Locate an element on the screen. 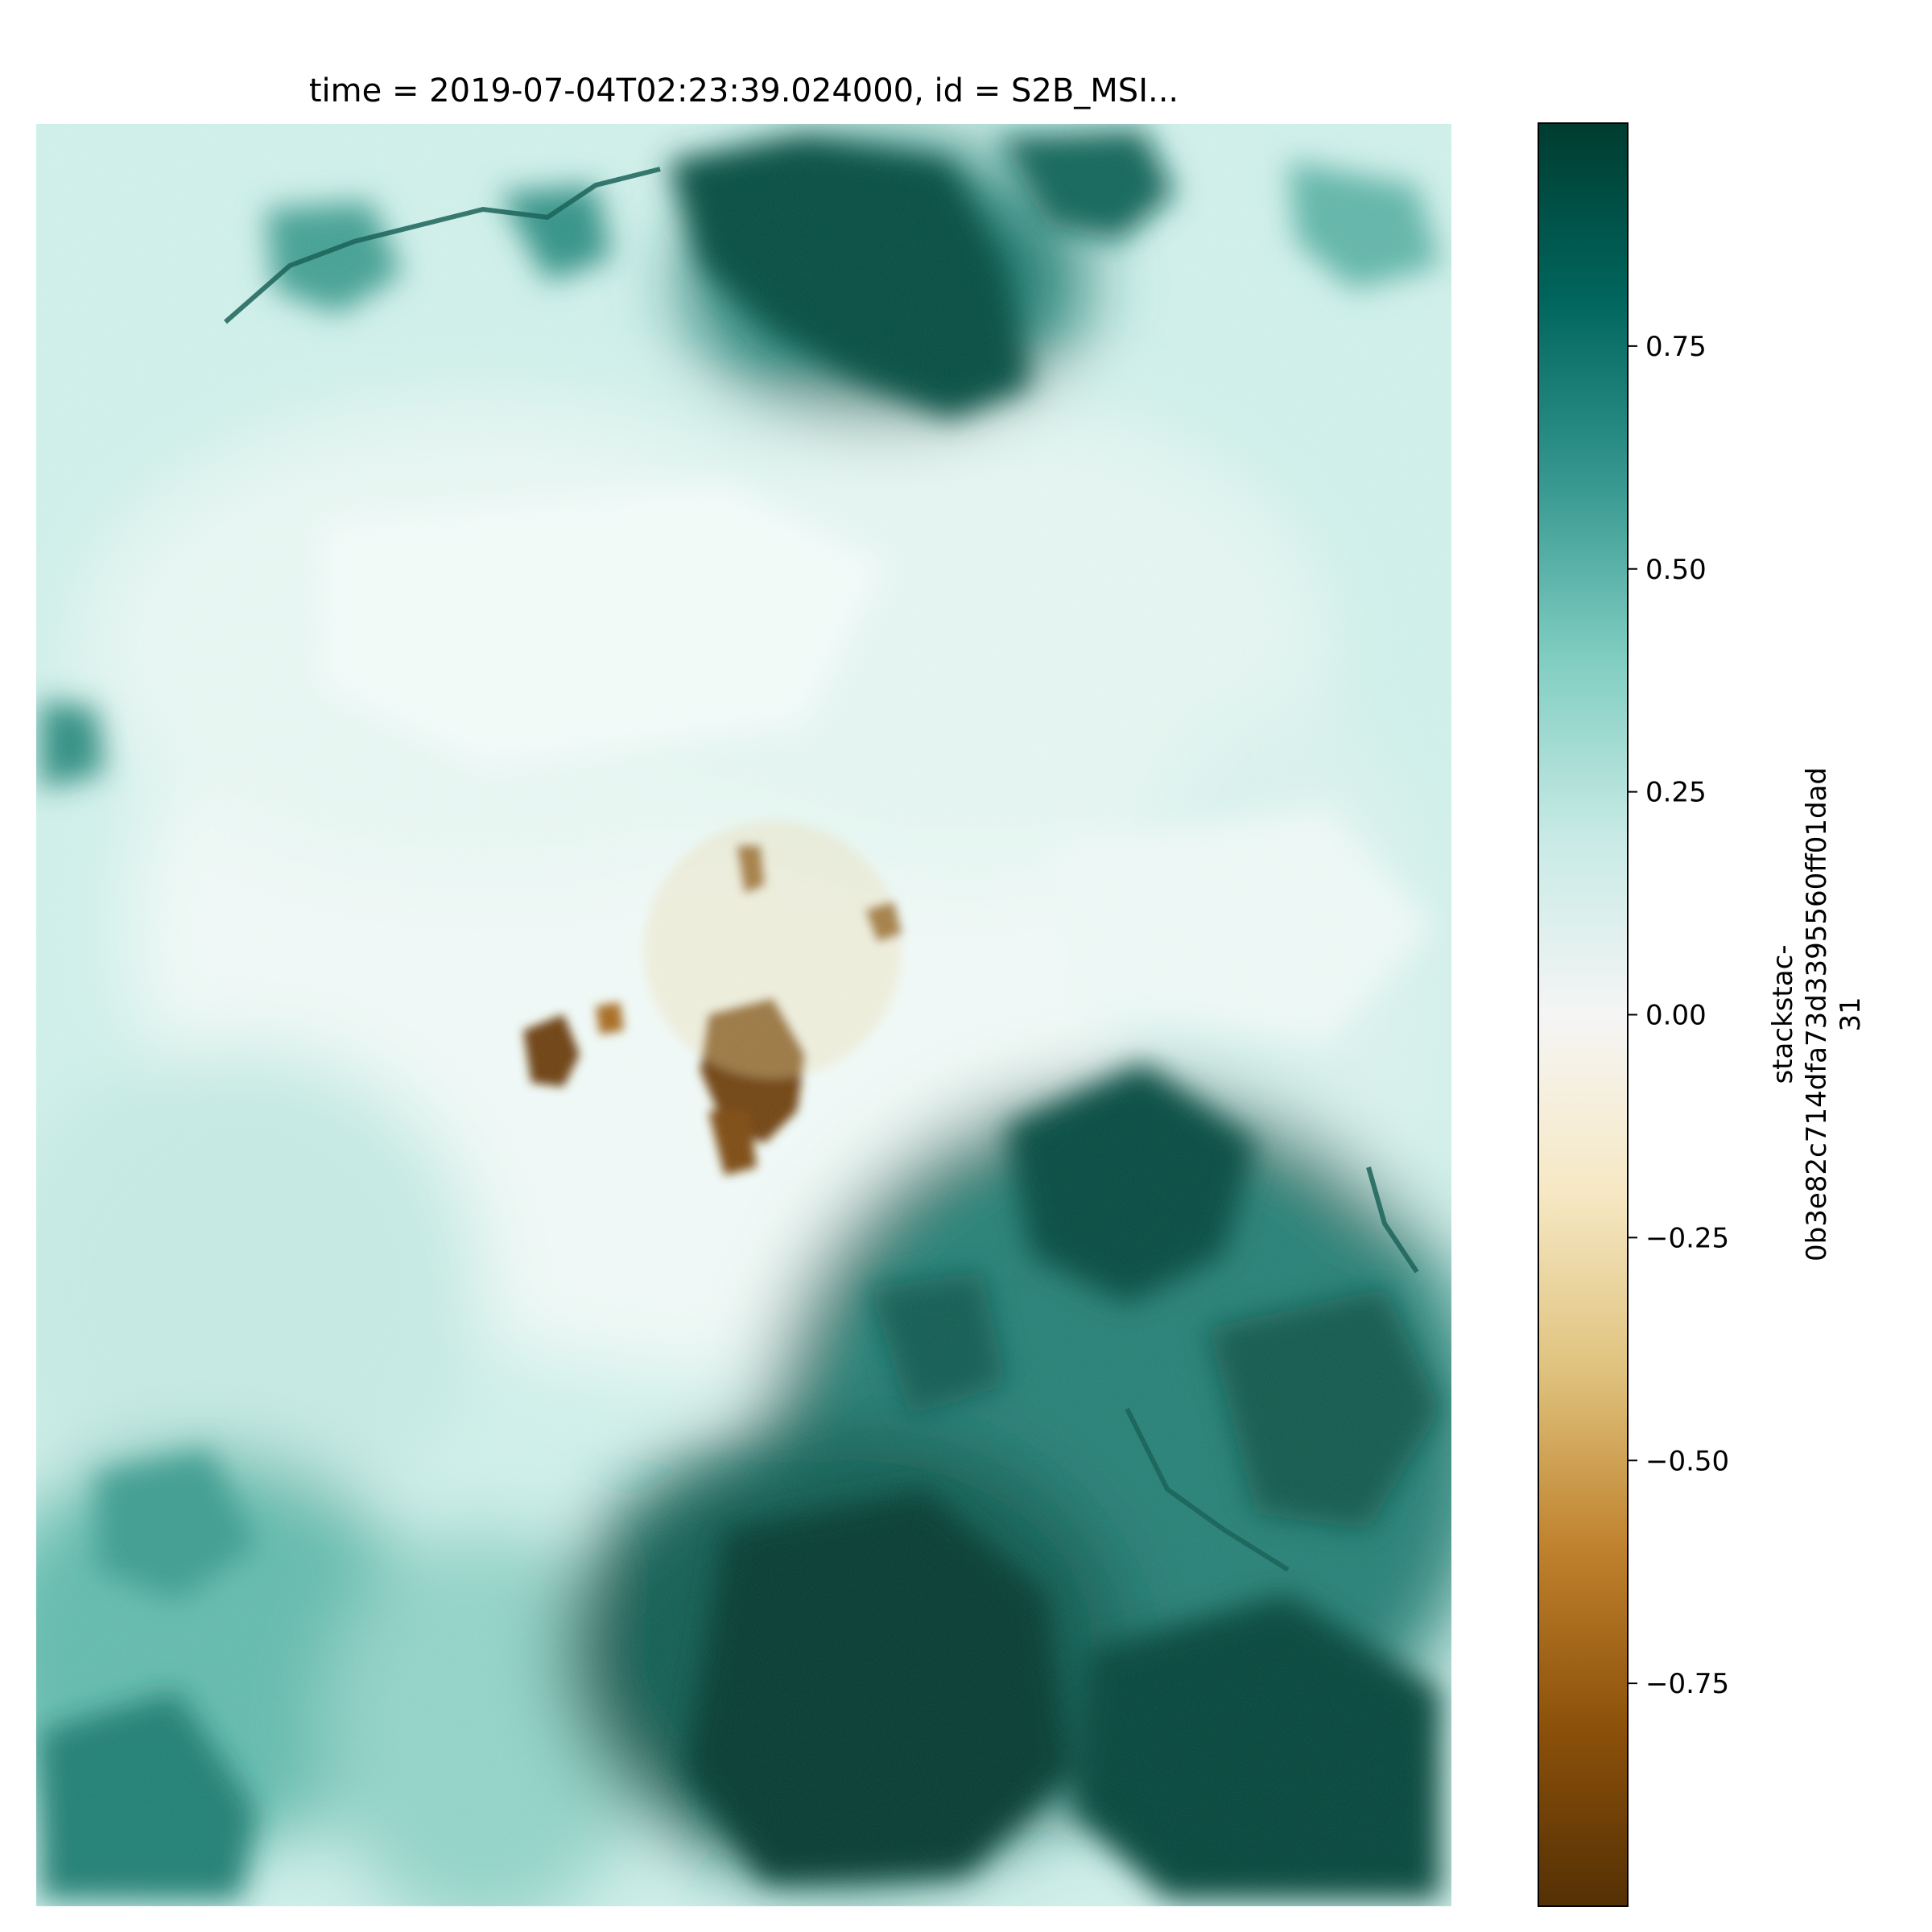 The height and width of the screenshot is (1932, 1932). colorbar-label-line-2: 0b3e82c714dfa73d3395560ff01dad is located at coordinates (1817, 1014).